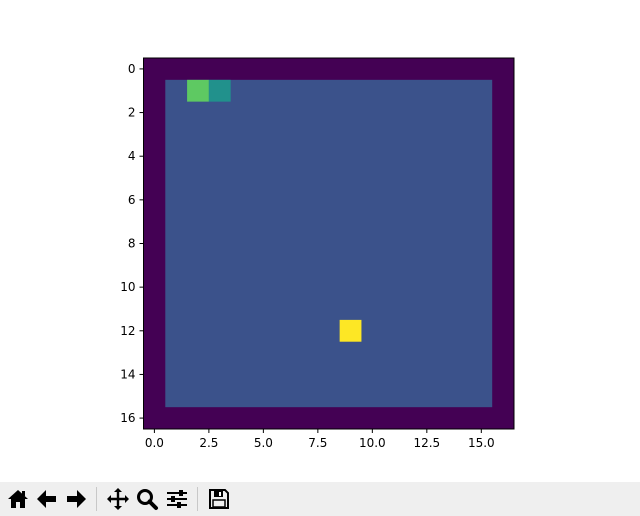 The width and height of the screenshot is (640, 516). Describe the element at coordinates (132, 69) in the screenshot. I see `y-tick-label: 0` at that location.